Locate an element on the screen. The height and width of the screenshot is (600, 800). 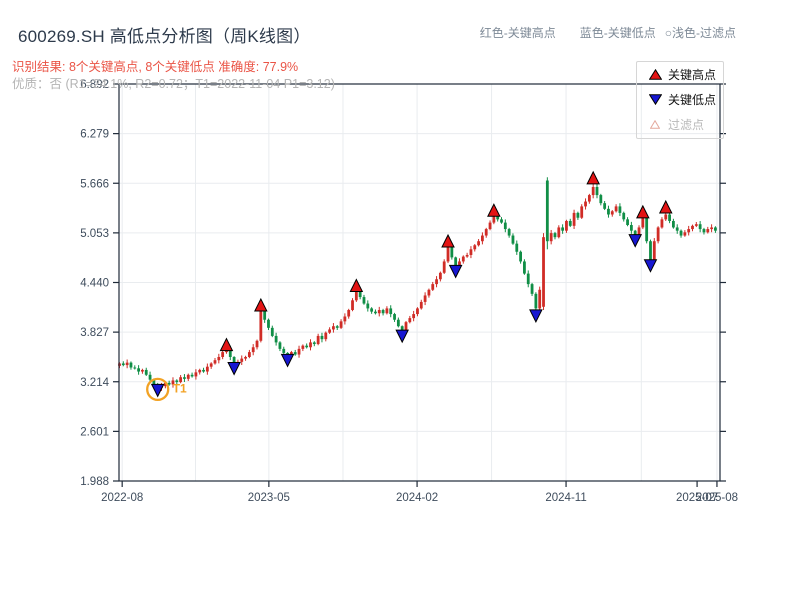
t1-annotation: T1 is located at coordinates (166, 389).